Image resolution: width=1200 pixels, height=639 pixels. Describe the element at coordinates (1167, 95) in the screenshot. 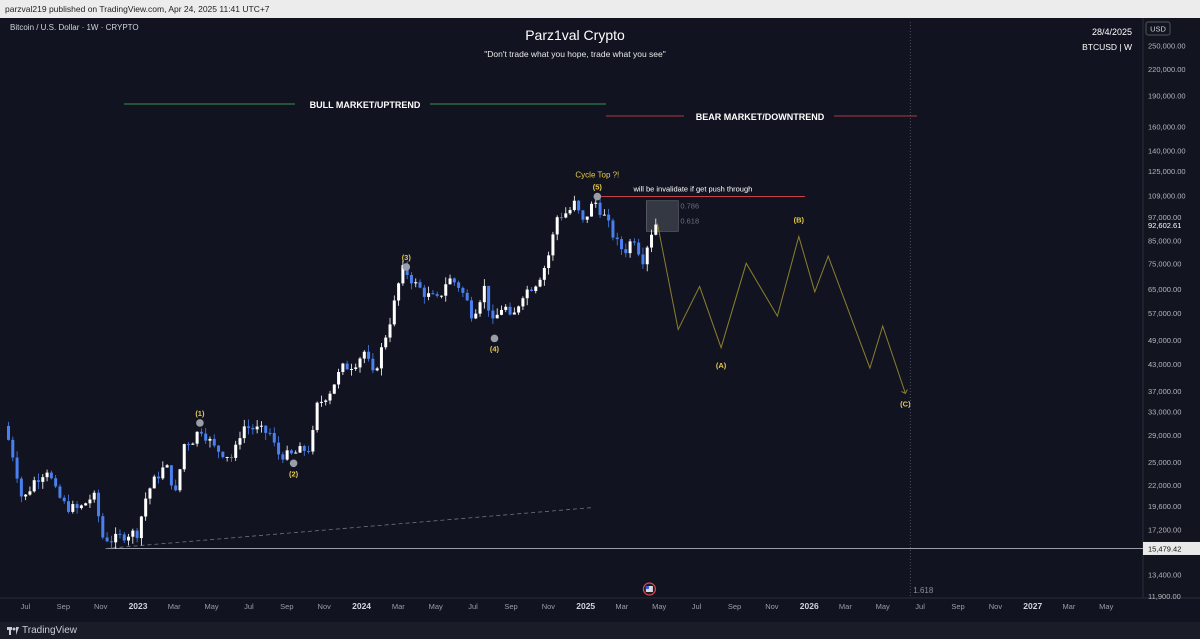

I see `y-tick-label: 190,000.00` at that location.